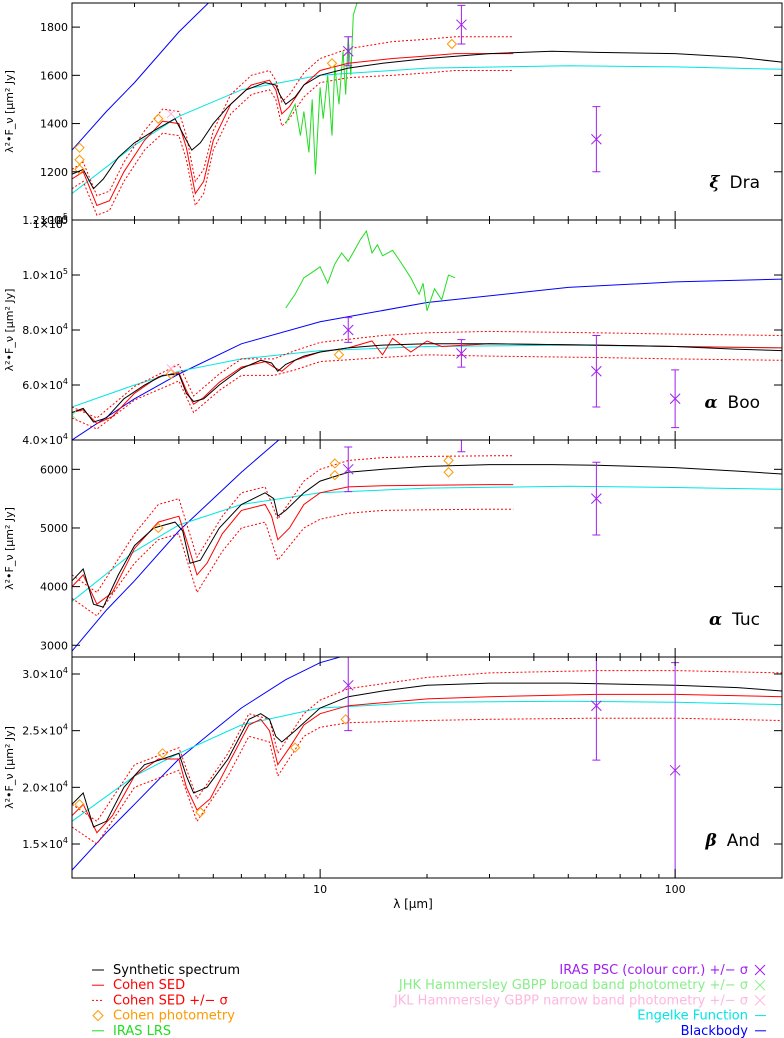  Describe the element at coordinates (45, 786) in the screenshot. I see `y-tick-label: 2.0×10⁴` at that location.